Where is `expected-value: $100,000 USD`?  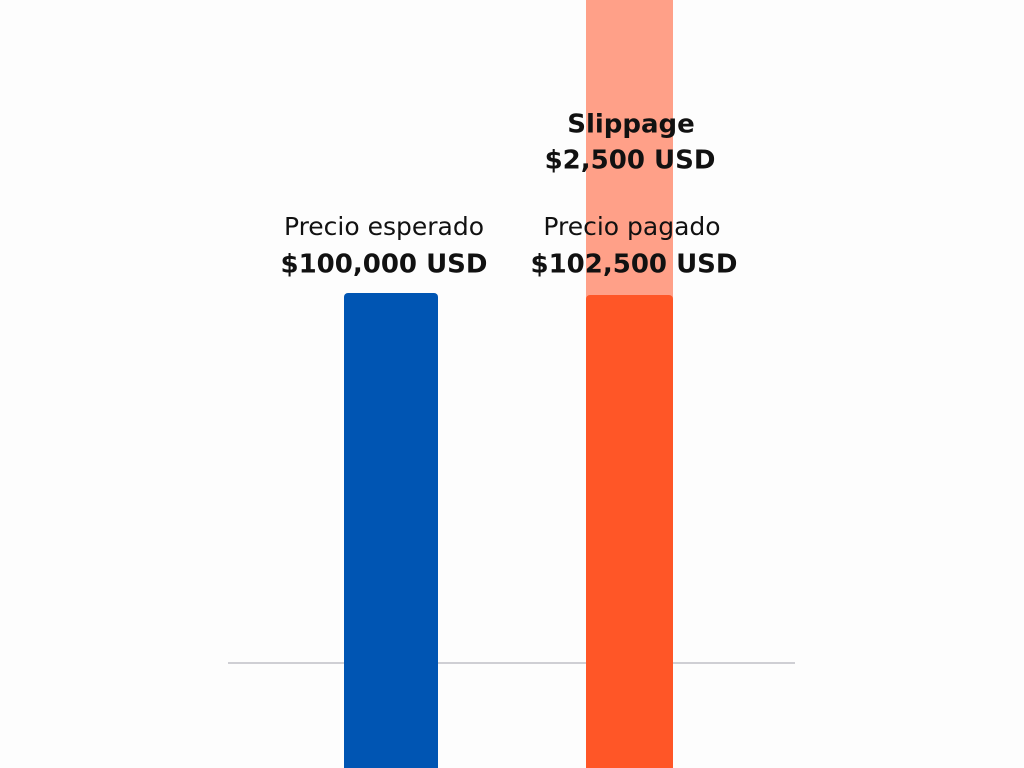
expected-value: $100,000 USD is located at coordinates (384, 265).